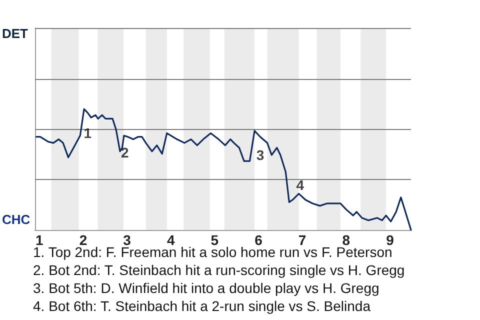 Image resolution: width=480 pixels, height=320 pixels. Describe the element at coordinates (260, 155) in the screenshot. I see `annotation: 3` at that location.